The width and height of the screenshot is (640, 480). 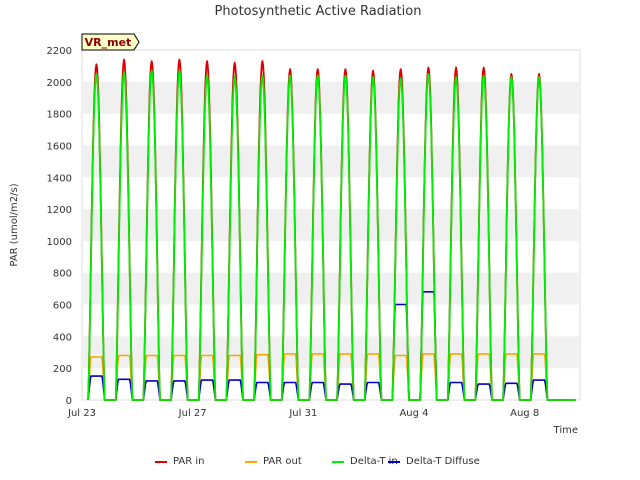 I want to click on y-tick-label: 1400, so click(x=59, y=178).